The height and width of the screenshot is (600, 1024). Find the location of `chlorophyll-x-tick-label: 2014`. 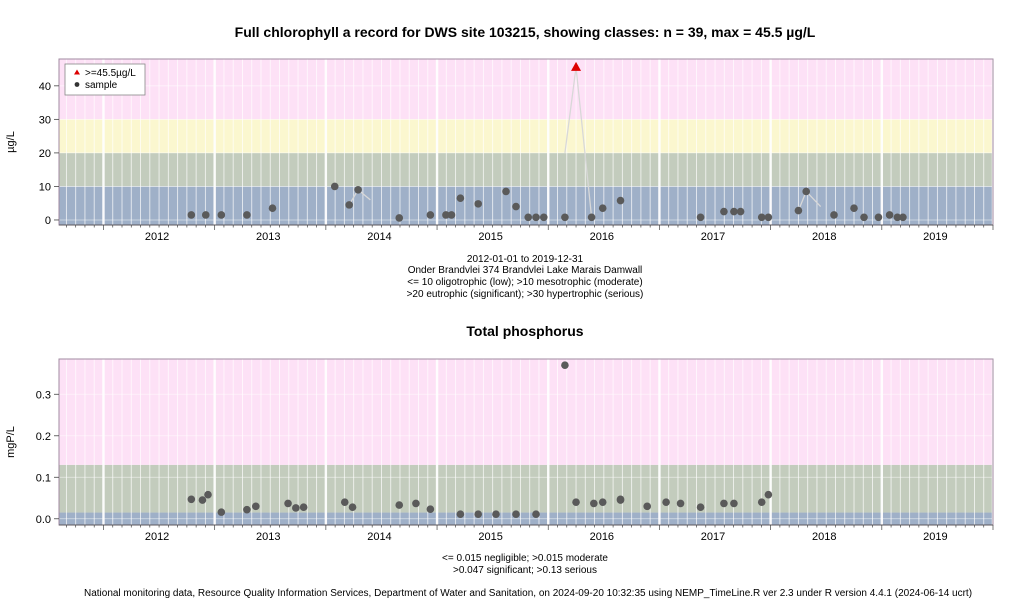

chlorophyll-x-tick-label: 2014 is located at coordinates (379, 237).